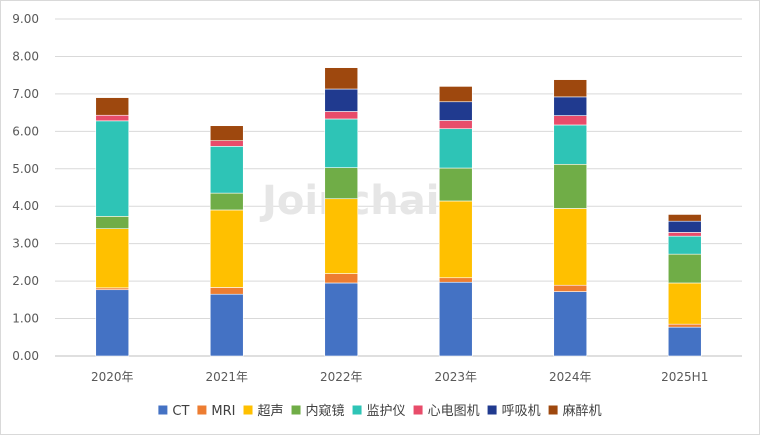  Describe the element at coordinates (25, 319) in the screenshot. I see `y-tick-label: 1.00` at that location.